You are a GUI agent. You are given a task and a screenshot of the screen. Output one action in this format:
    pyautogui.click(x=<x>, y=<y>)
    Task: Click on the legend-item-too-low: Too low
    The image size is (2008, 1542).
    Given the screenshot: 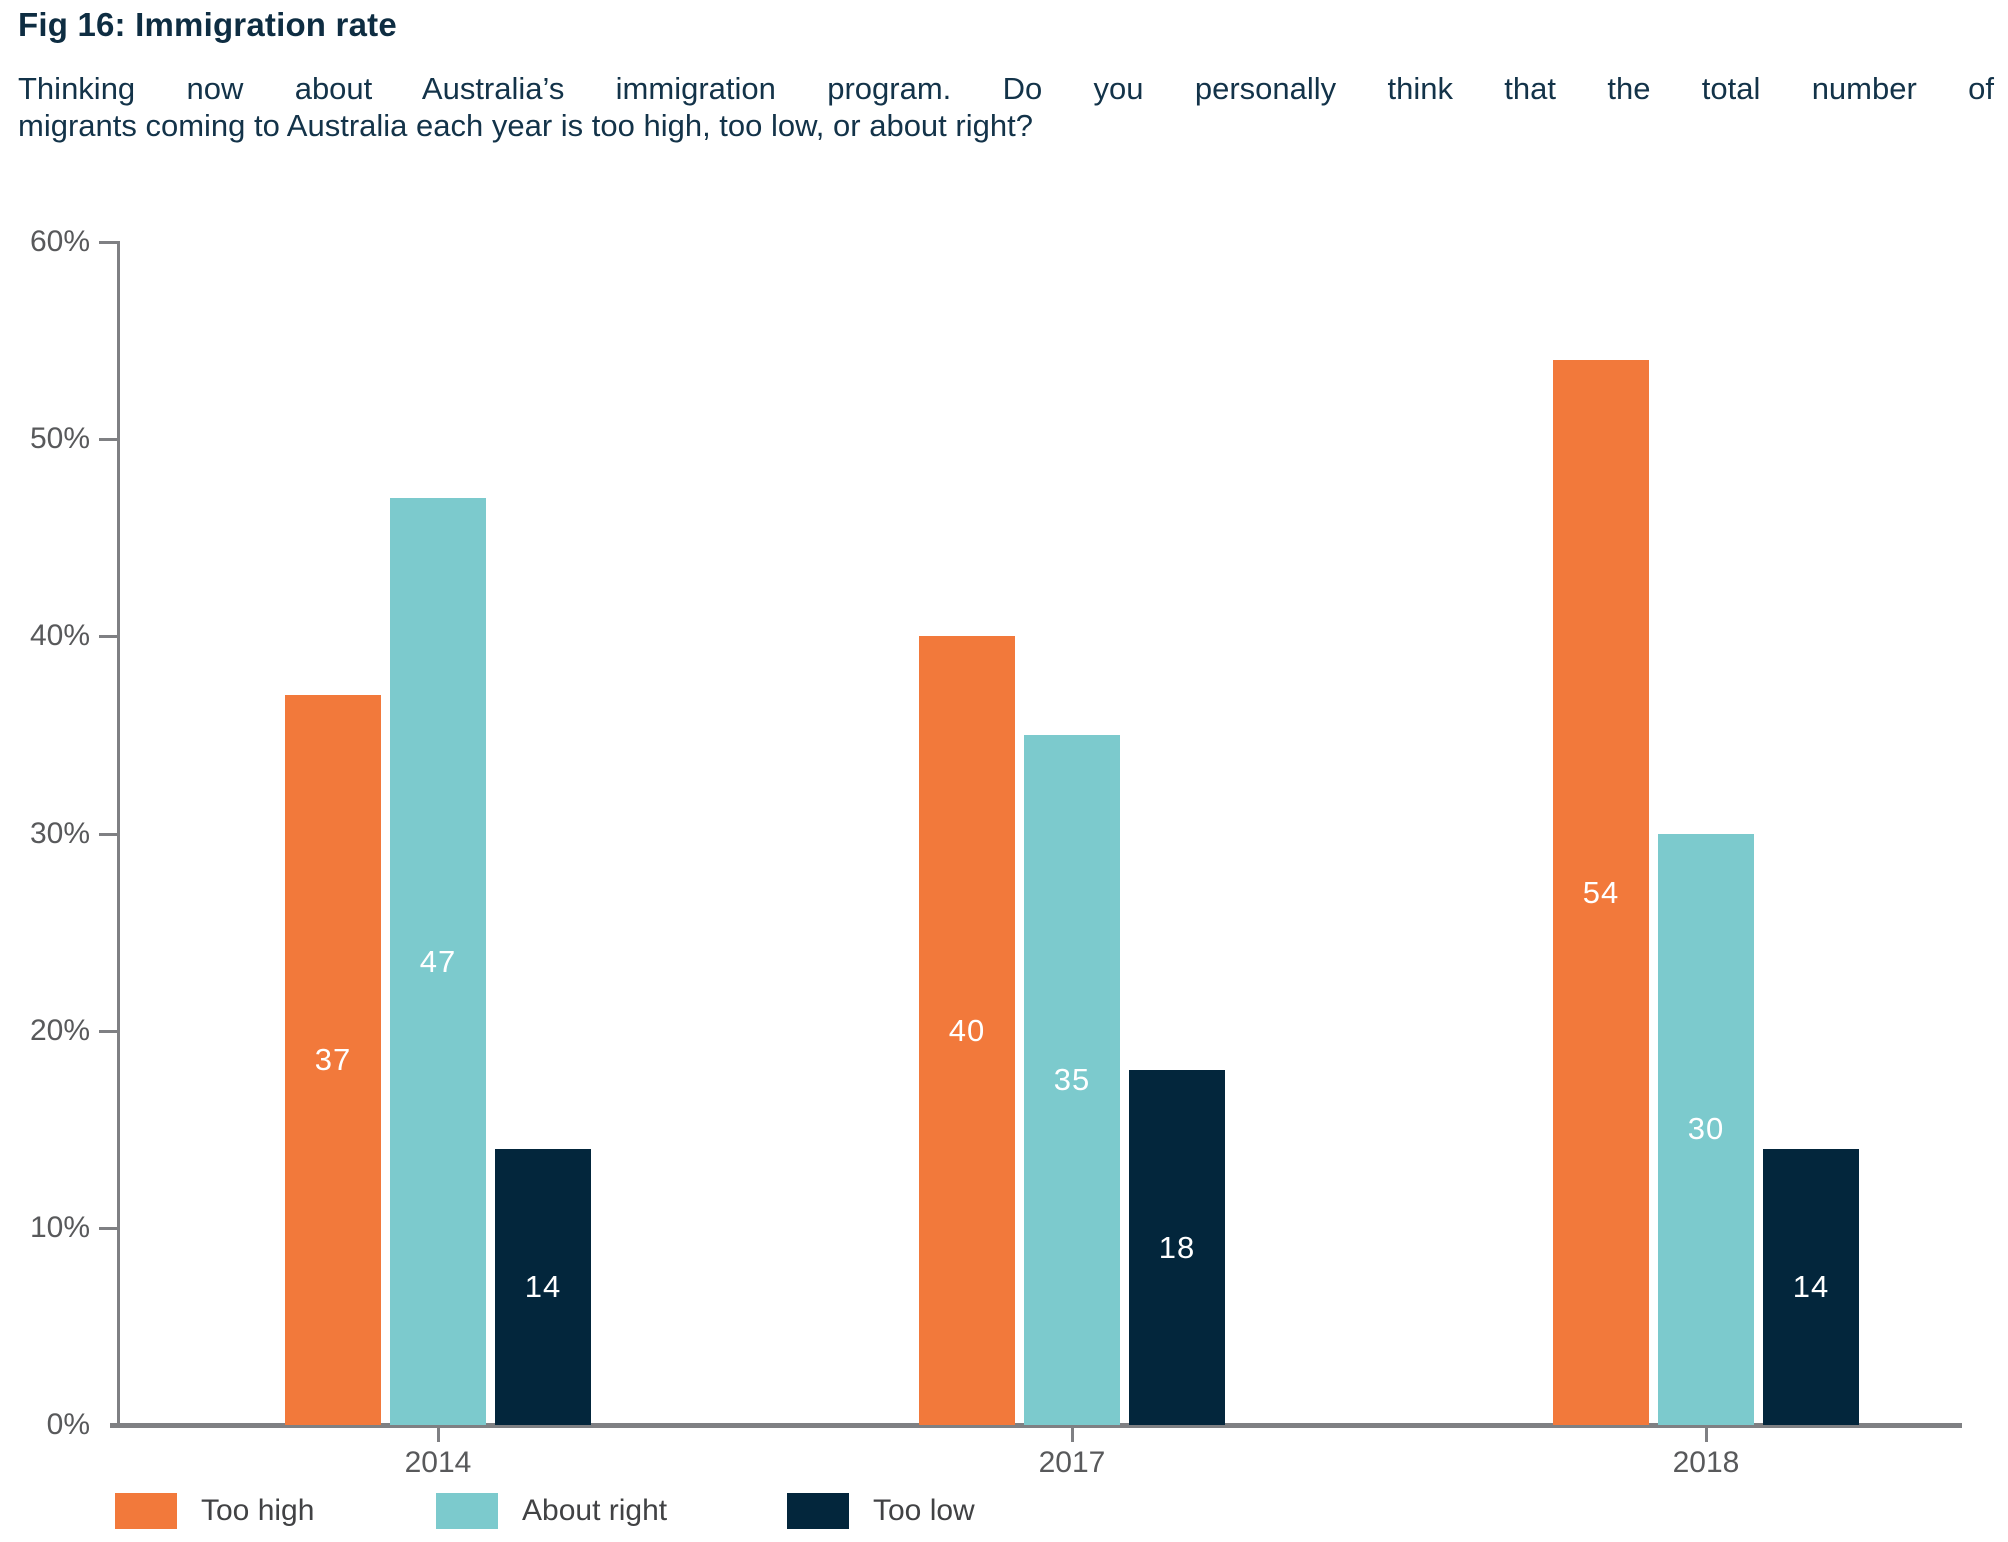 What is the action you would take?
    pyautogui.click(x=947, y=1511)
    